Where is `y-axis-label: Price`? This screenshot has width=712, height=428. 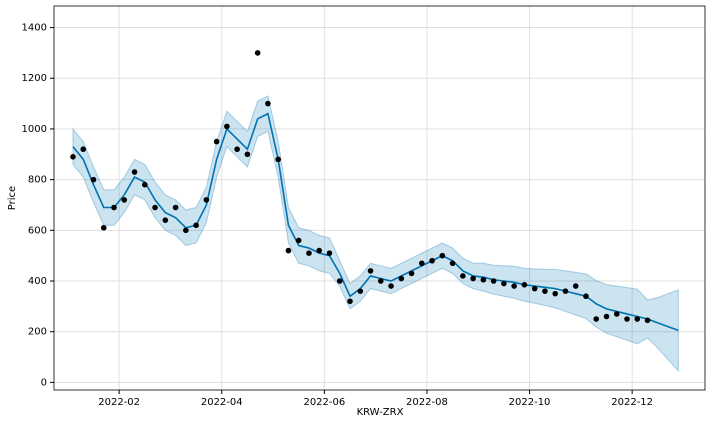 y-axis-label: Price is located at coordinates (12, 198).